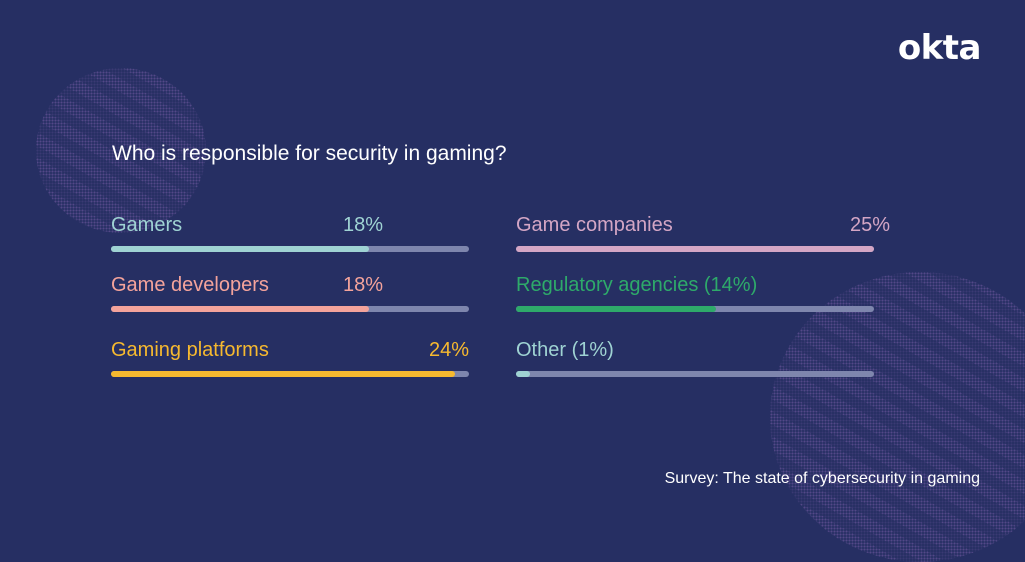 This screenshot has height=562, width=1025. Describe the element at coordinates (939, 48) in the screenshot. I see `okta-logo: okta` at that location.